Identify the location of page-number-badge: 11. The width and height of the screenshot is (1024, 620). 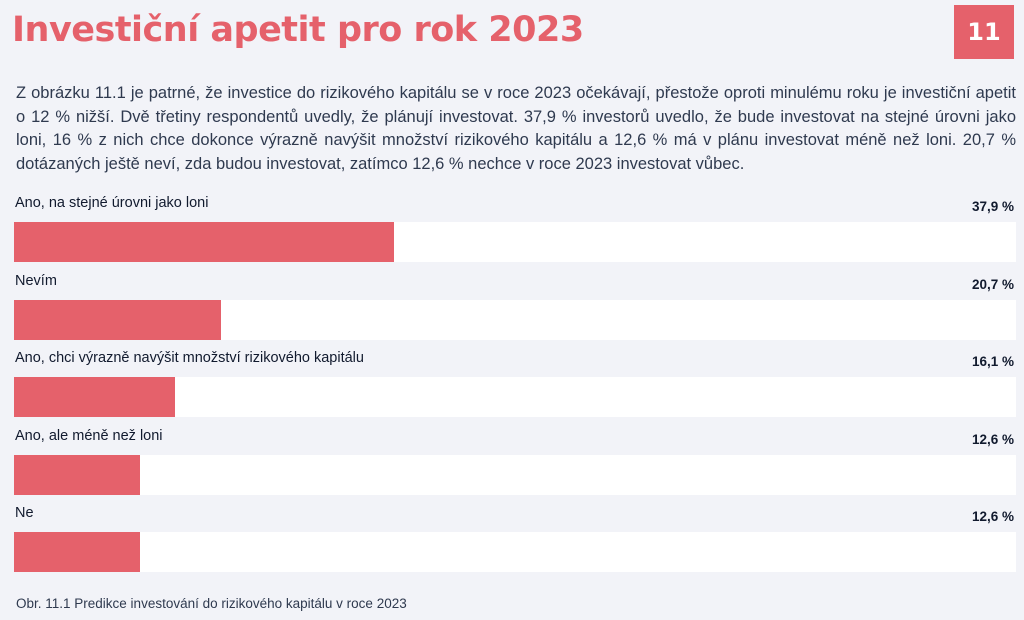
(984, 32).